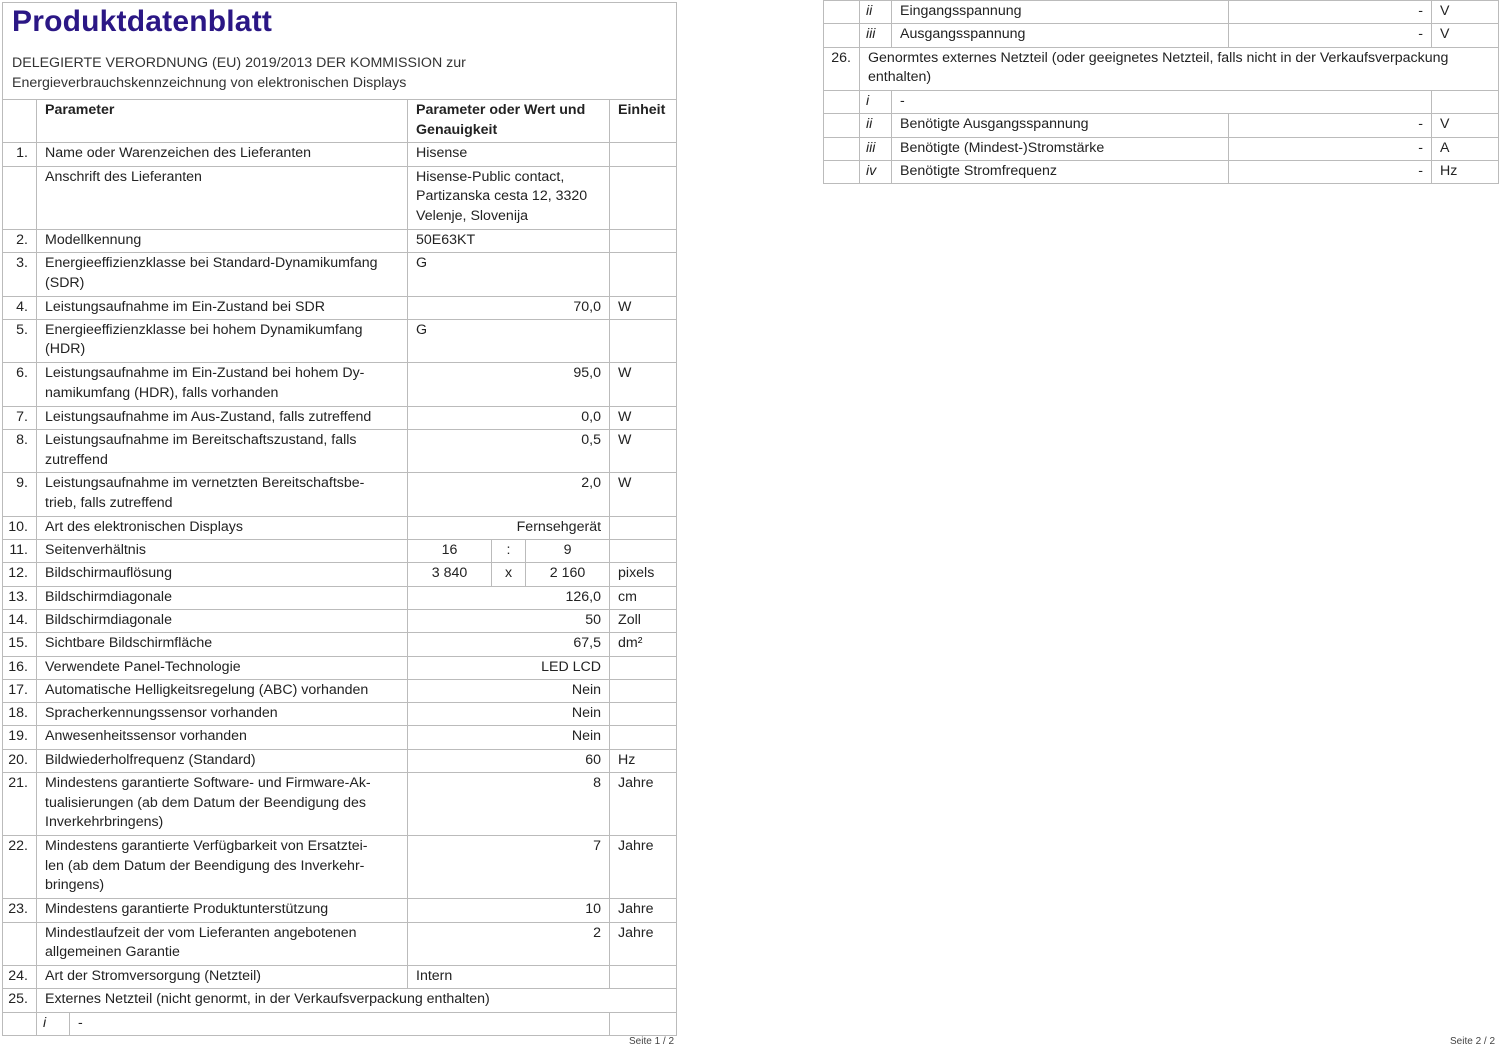 Image resolution: width=1500 pixels, height=1048 pixels. What do you see at coordinates (1473, 1041) in the screenshot?
I see `page-number-2: Seite 2 / 2` at bounding box center [1473, 1041].